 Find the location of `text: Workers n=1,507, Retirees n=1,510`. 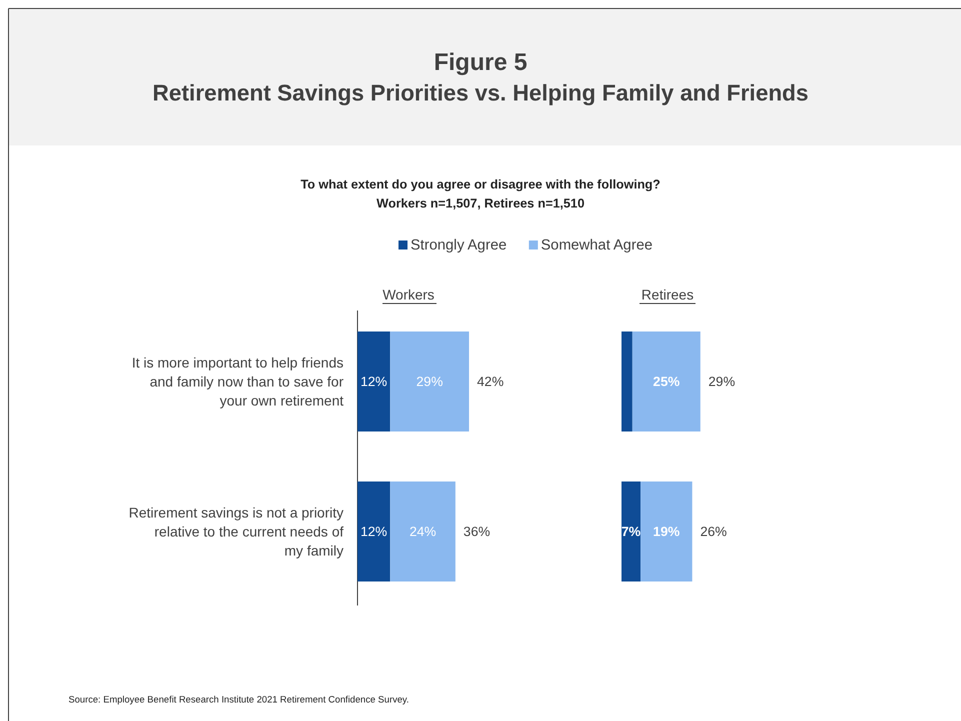

text: Workers n=1,507, Retirees n=1,510 is located at coordinates (480, 203).